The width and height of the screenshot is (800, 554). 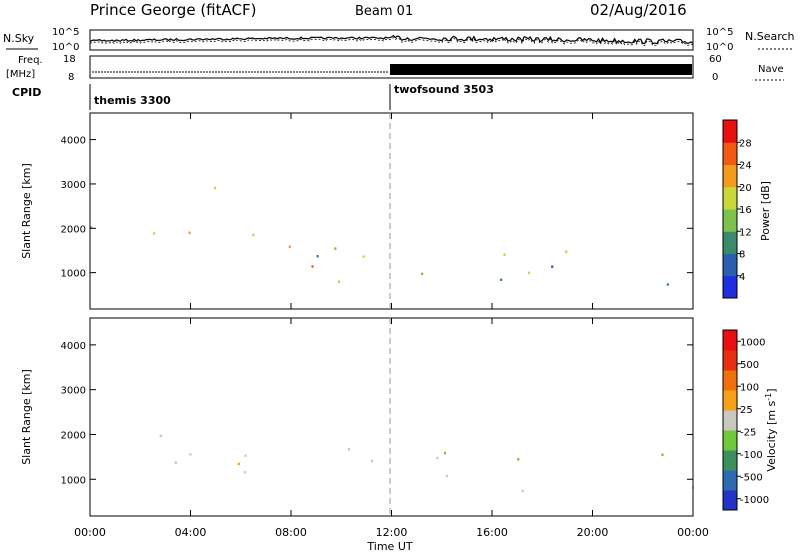 I want to click on nsky-panel-frame, so click(x=391, y=40).